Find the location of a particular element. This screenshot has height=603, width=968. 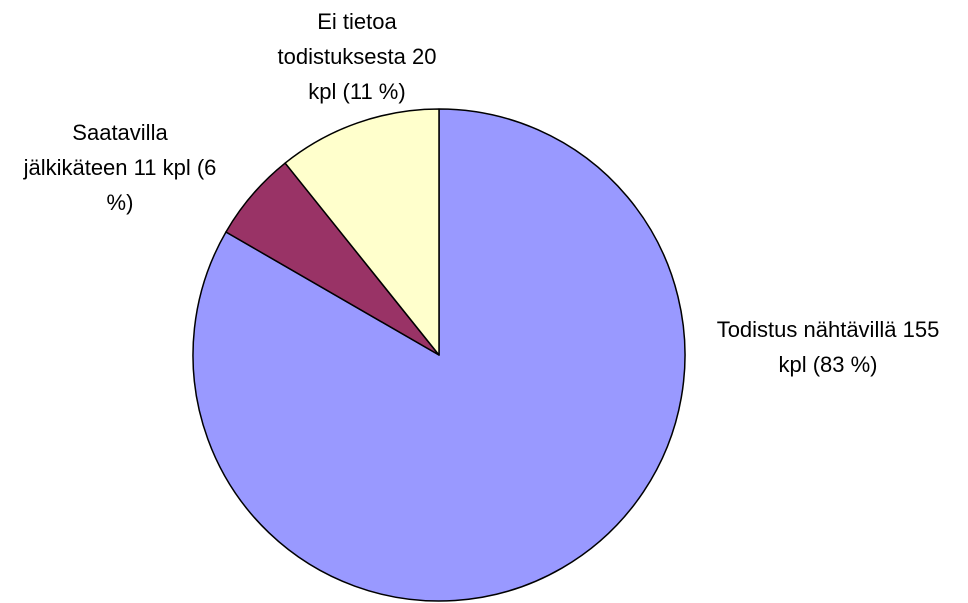

slice-label: Saatavilla jälkikäteen 11 kpl (6 %) is located at coordinates (120, 167).